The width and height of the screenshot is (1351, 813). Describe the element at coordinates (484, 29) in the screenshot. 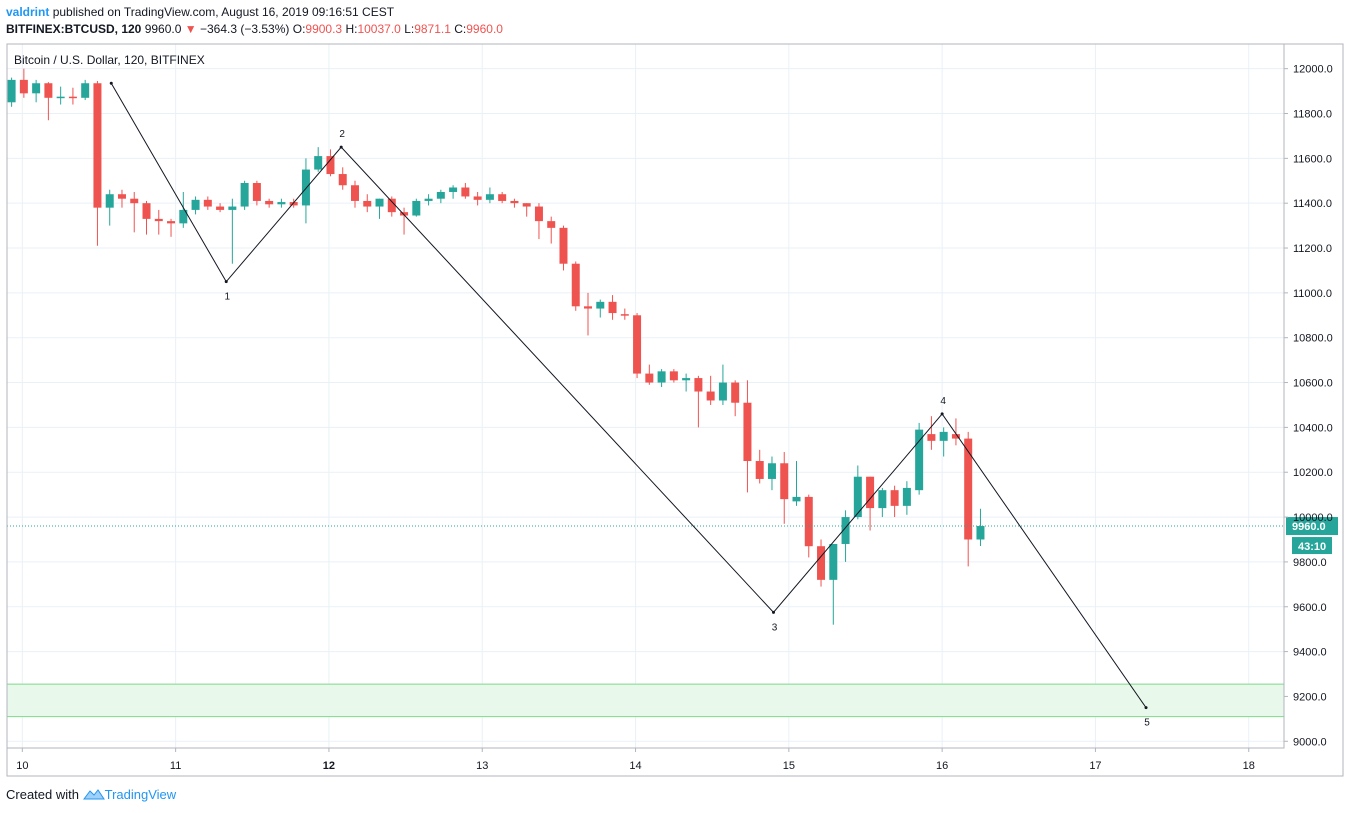

I see `close-value: 9960.0` at that location.